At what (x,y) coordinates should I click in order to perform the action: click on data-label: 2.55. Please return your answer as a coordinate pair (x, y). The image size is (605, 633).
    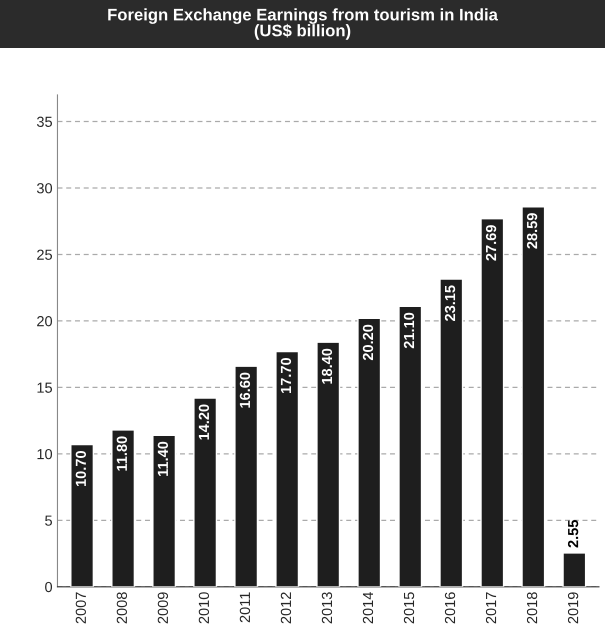
    Looking at the image, I should click on (573, 534).